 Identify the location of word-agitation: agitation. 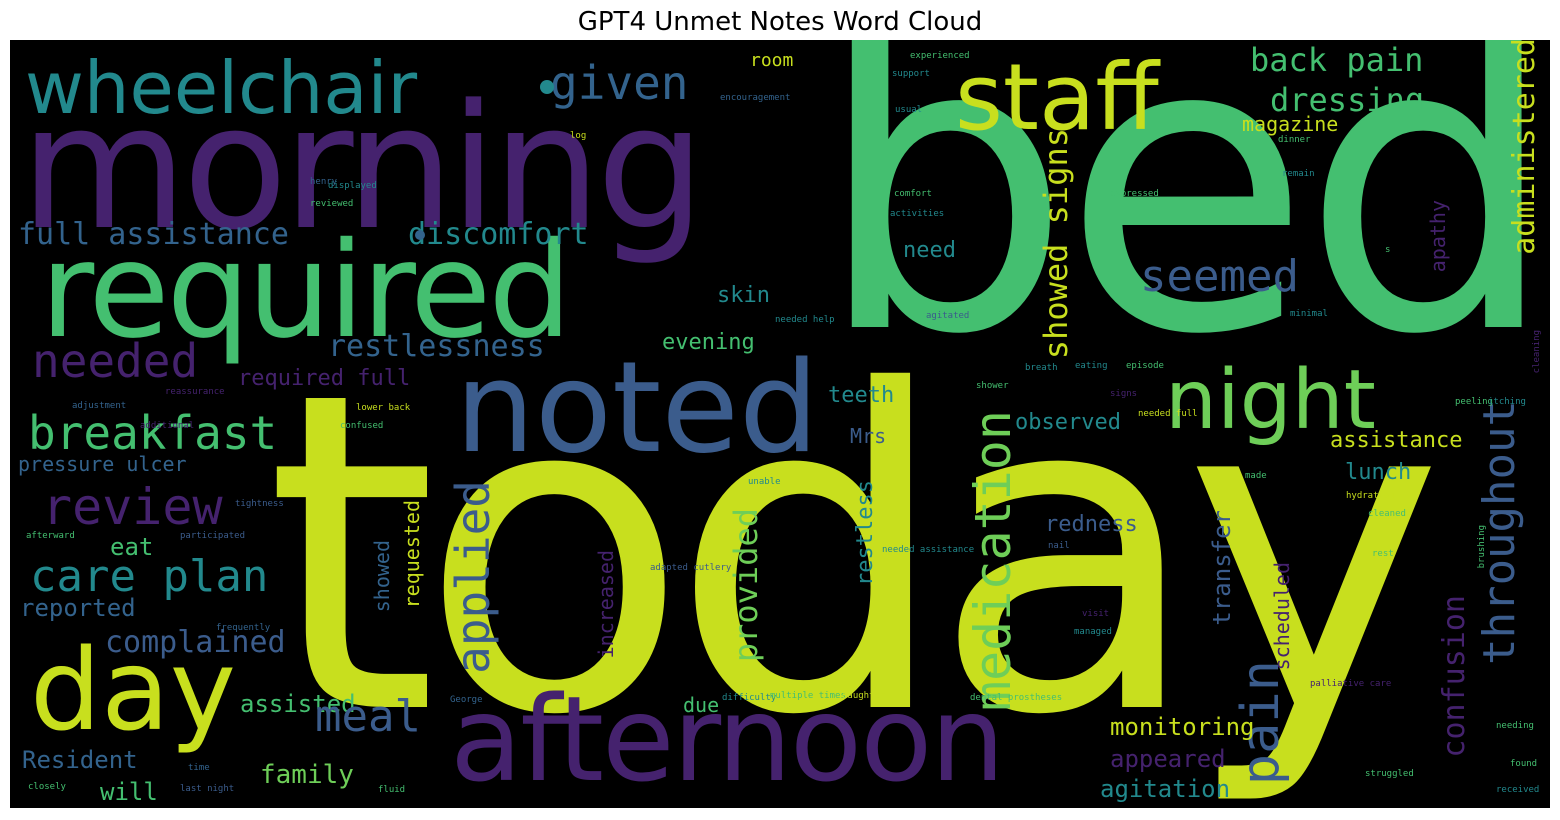
(1165, 789).